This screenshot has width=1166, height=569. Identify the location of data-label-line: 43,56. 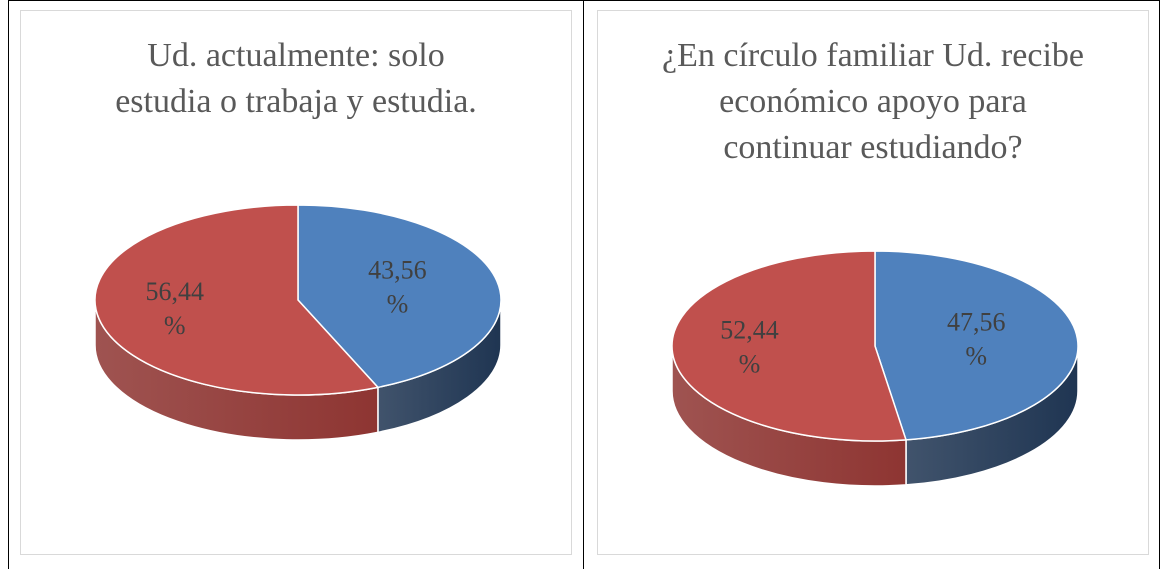
(397, 269).